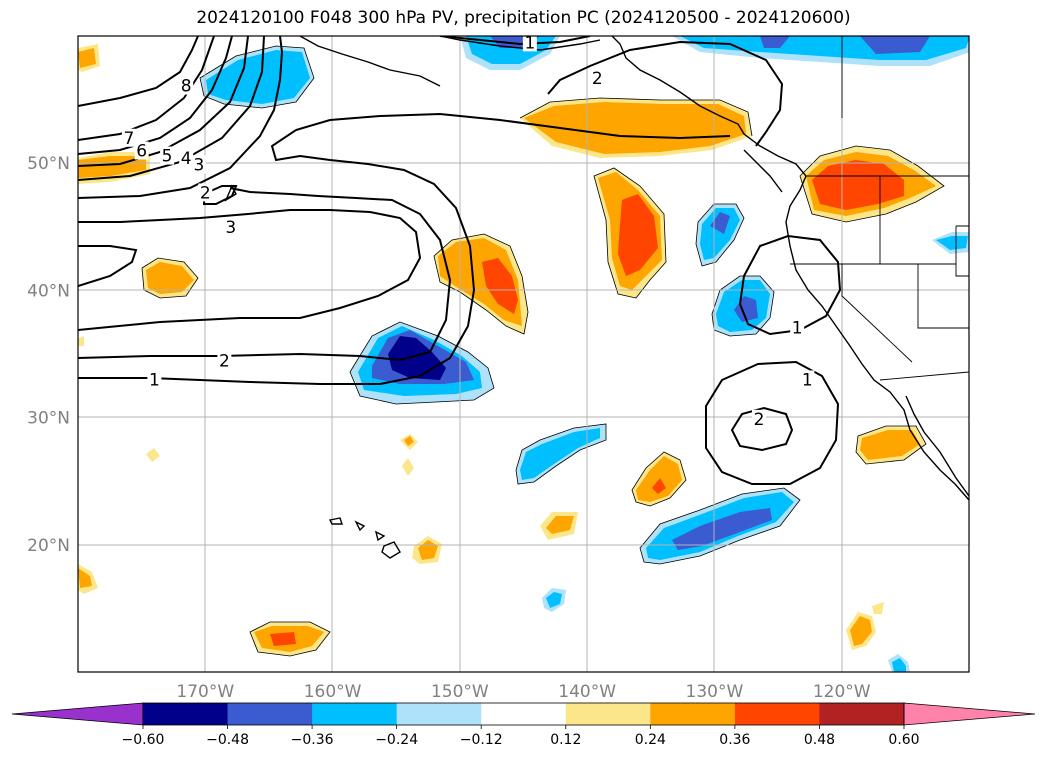 Image resolution: width=1047 pixels, height=765 pixels. Describe the element at coordinates (962, 251) in the screenshot. I see `state-border-nevada` at that location.